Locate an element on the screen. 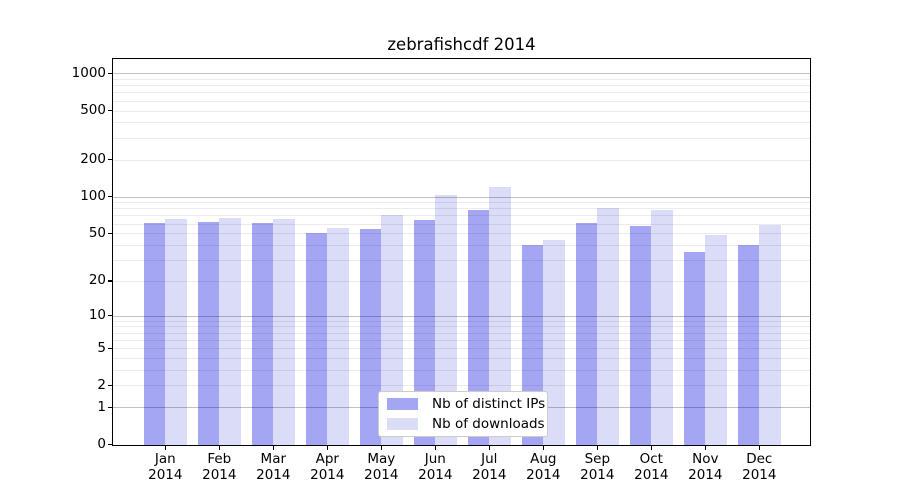  x-tick-label-oct-2014: Oct 2014 is located at coordinates (651, 467).